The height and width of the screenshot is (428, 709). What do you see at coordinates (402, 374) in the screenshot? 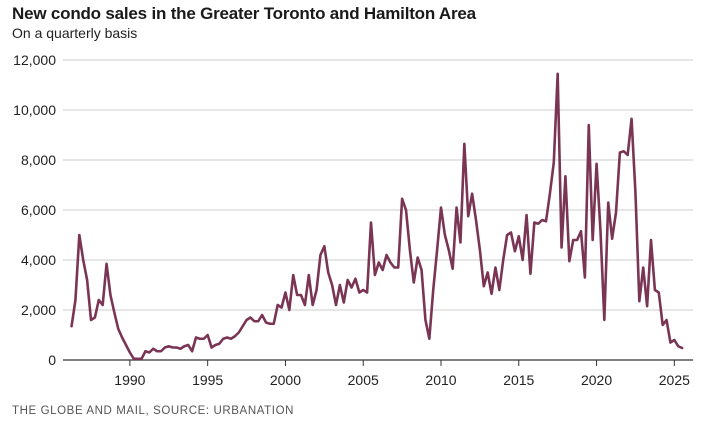
I see `x-axis-ticks: 1990 1995 2000 2005 2010 2015 2020 2025` at bounding box center [402, 374].